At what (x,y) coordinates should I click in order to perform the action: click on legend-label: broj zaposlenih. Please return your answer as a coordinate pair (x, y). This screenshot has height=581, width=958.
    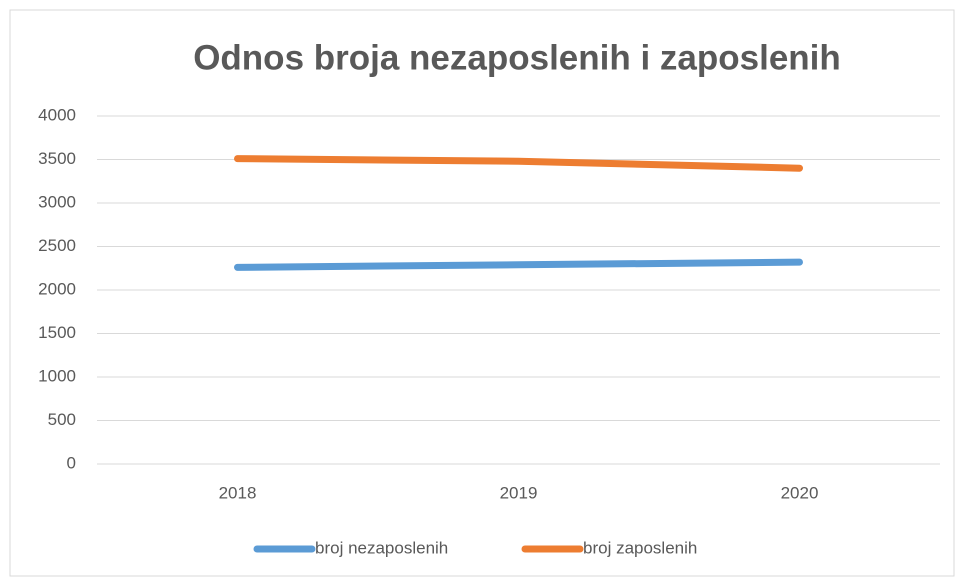
    Looking at the image, I should click on (640, 547).